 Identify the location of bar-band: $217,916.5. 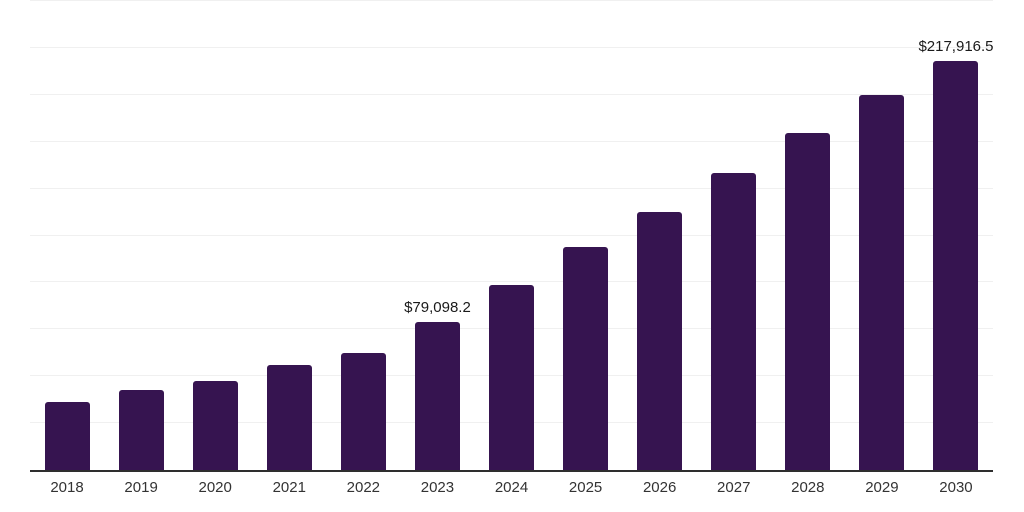
(956, 235).